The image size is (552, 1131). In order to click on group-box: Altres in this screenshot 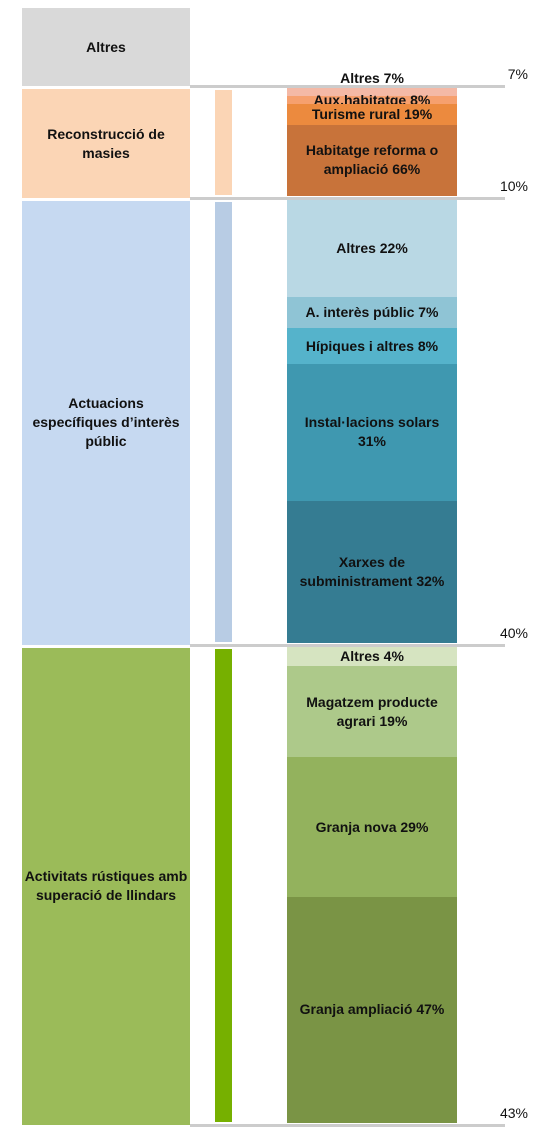, I will do `click(106, 47)`.